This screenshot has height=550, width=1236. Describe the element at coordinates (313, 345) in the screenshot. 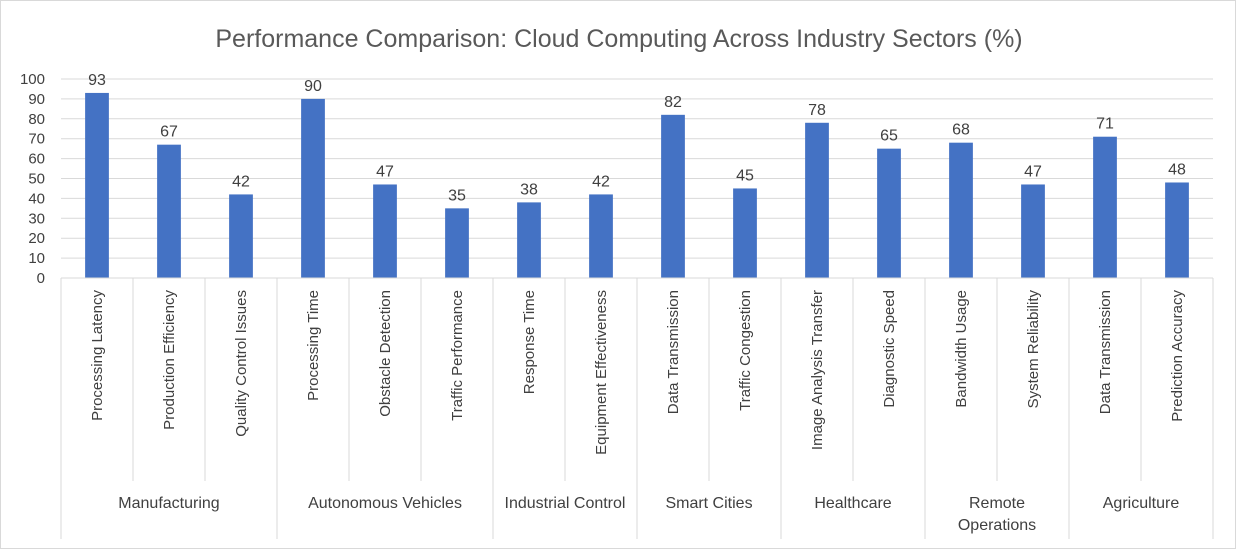

I see `category-label: Processing Time` at that location.